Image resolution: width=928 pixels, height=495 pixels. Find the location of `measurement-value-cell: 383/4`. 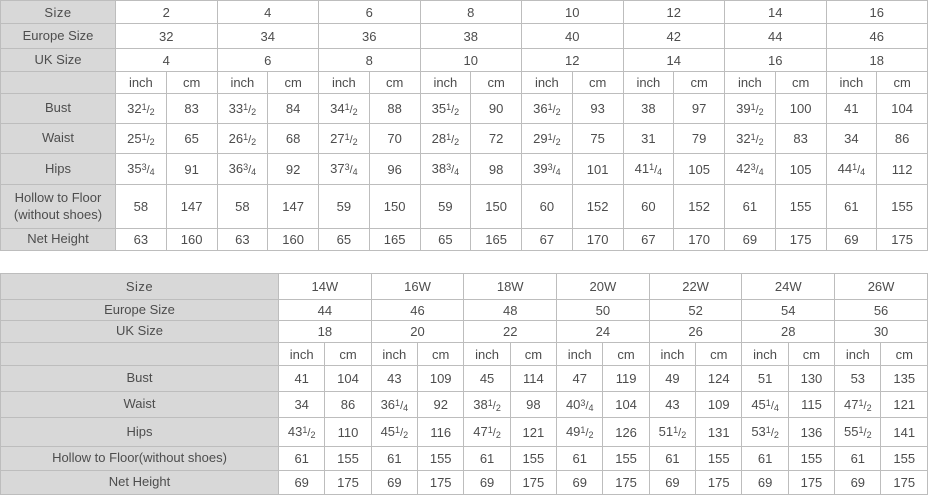

measurement-value-cell: 383/4 is located at coordinates (445, 169).